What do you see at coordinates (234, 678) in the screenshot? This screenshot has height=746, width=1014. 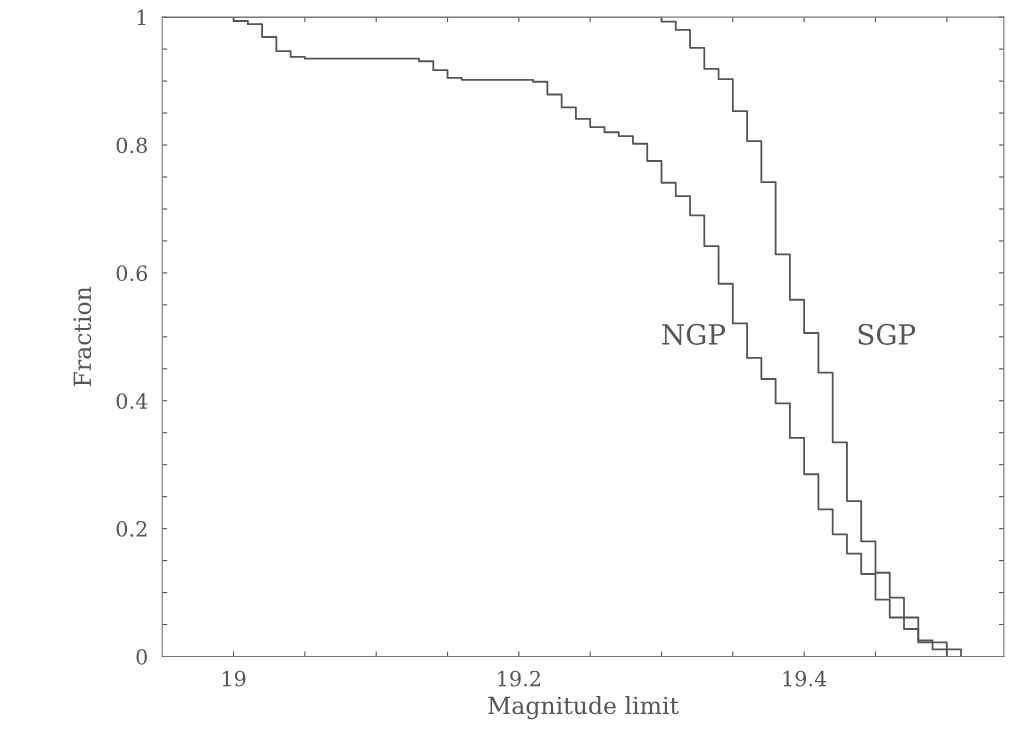 I see `x-tick-label: 19` at bounding box center [234, 678].